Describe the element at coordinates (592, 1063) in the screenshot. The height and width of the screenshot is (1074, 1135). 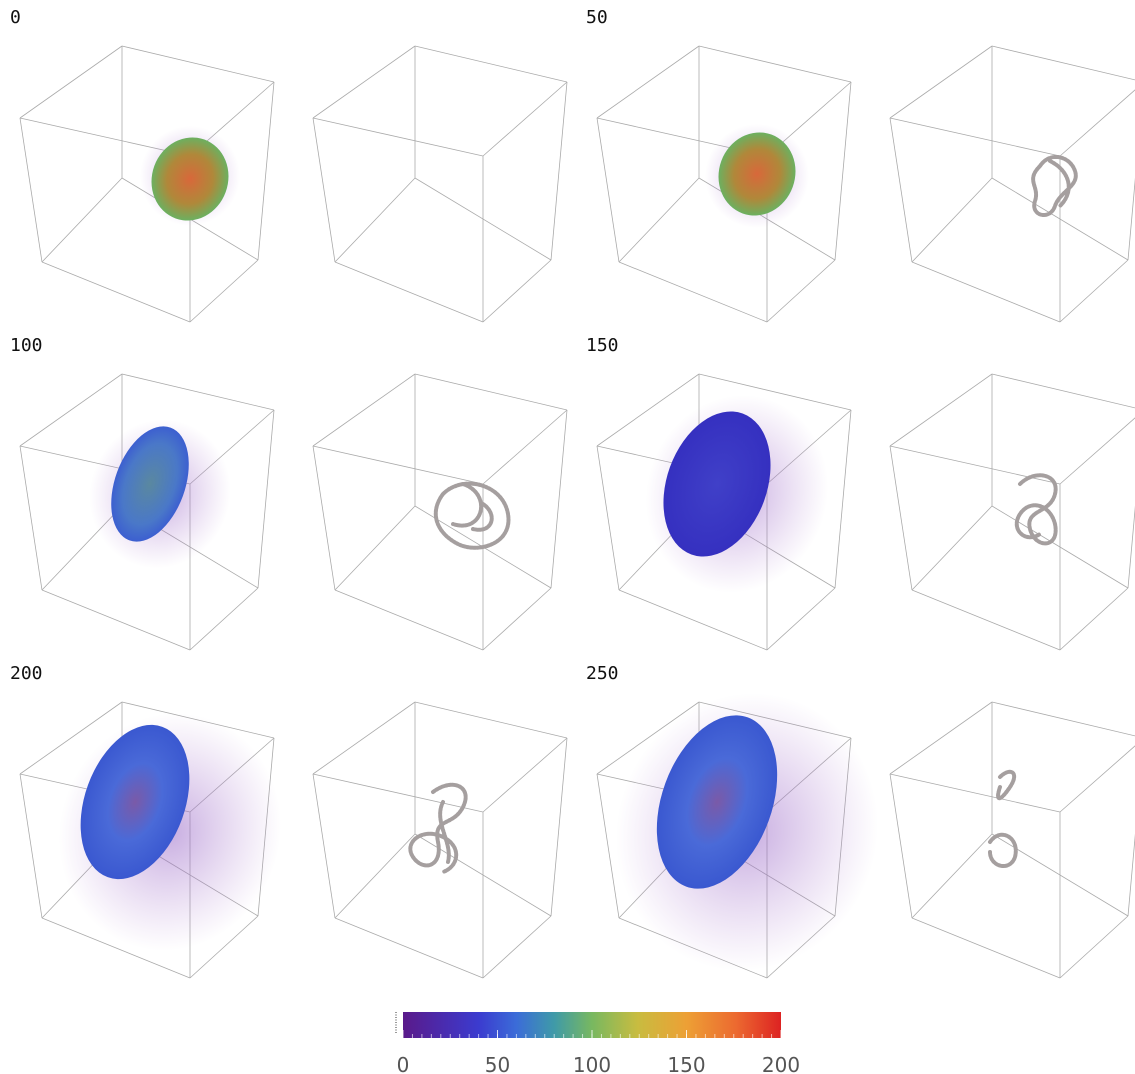
I see `colorbar-tick-label: 100` at that location.